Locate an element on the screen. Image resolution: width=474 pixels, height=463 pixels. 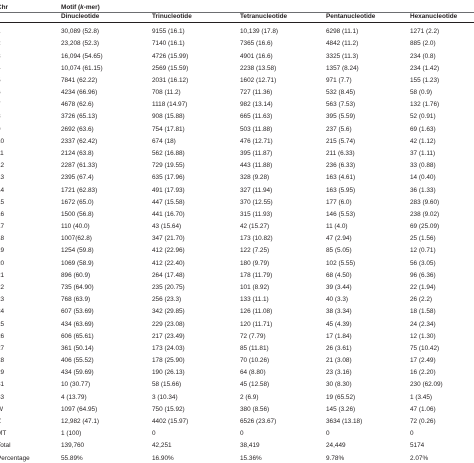
value-cell: 229 (23.08) is located at coordinates (168, 324).